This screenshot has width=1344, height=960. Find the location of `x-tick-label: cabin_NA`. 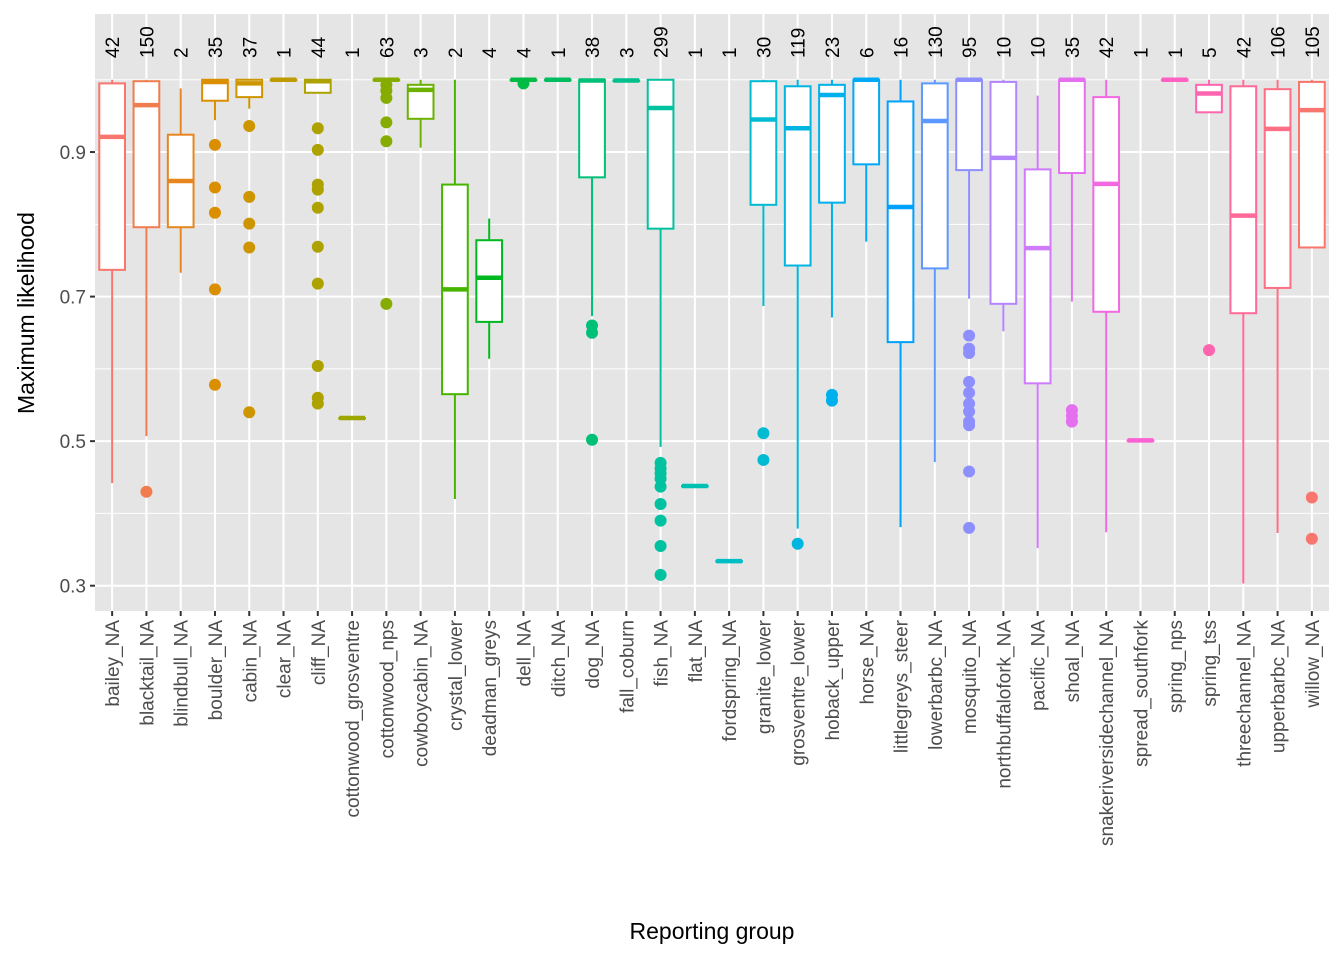

x-tick-label: cabin_NA is located at coordinates (250, 661).